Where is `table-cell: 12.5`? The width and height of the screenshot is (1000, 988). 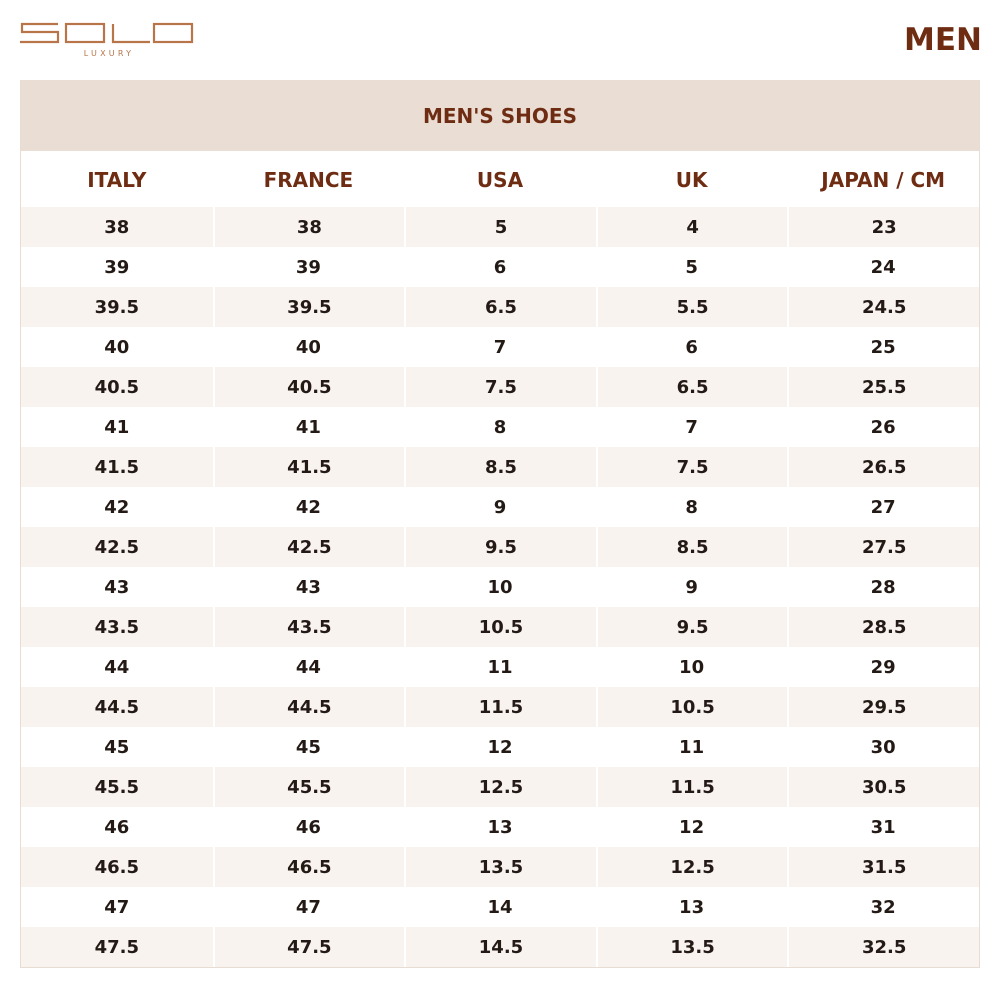
table-cell: 12.5 is located at coordinates (500, 787).